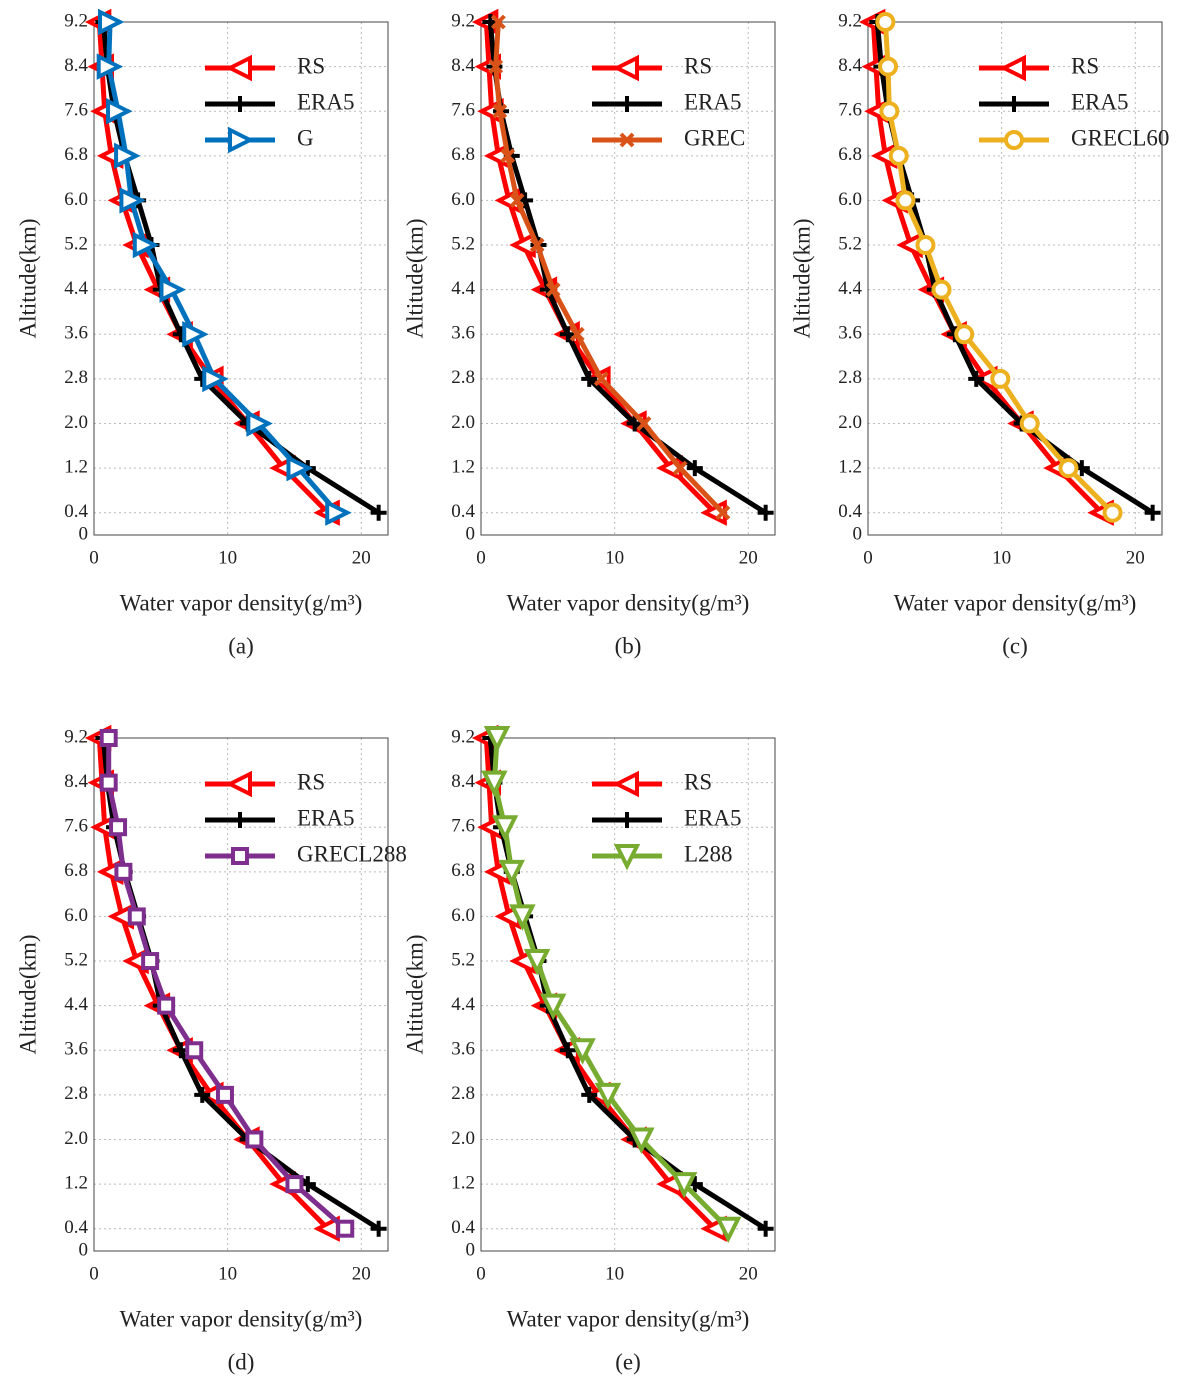 The width and height of the screenshot is (1192, 1396). Describe the element at coordinates (305, 137) in the screenshot. I see `legend-label: G` at that location.